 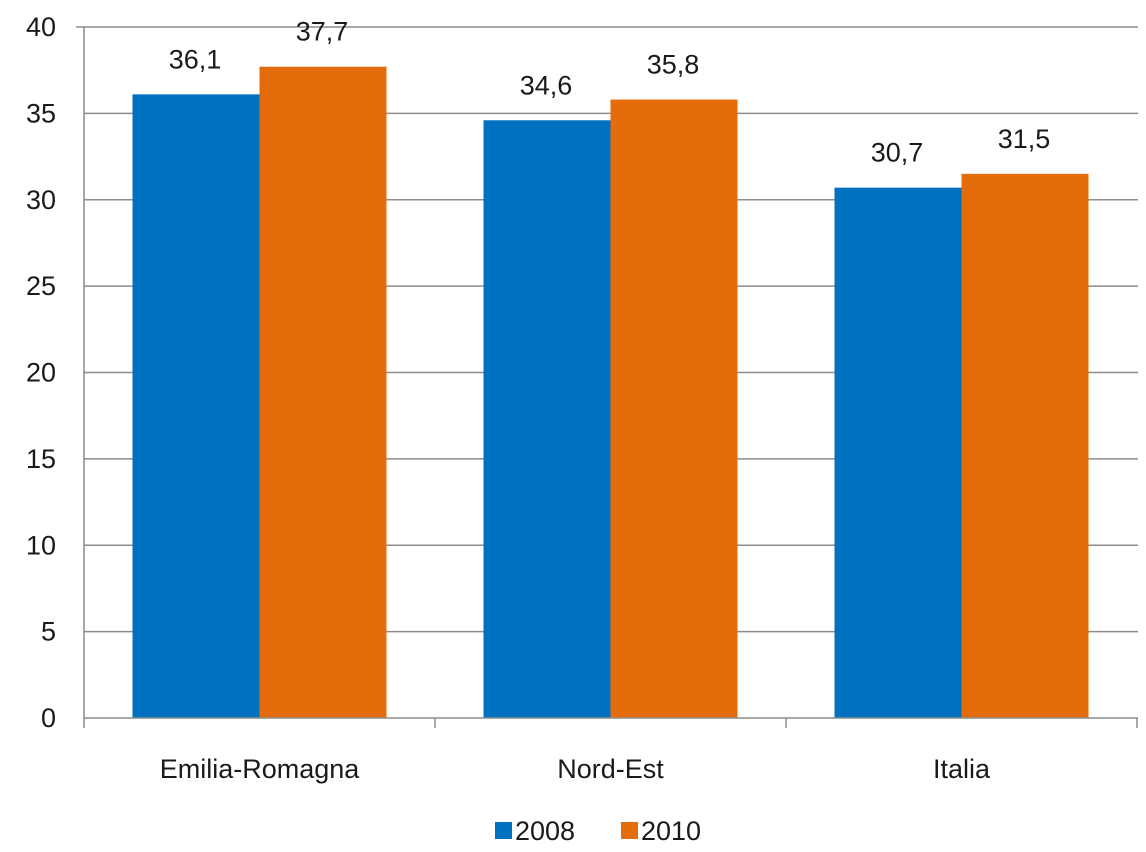 What do you see at coordinates (41, 113) in the screenshot?
I see `y-tick-label: 35` at bounding box center [41, 113].